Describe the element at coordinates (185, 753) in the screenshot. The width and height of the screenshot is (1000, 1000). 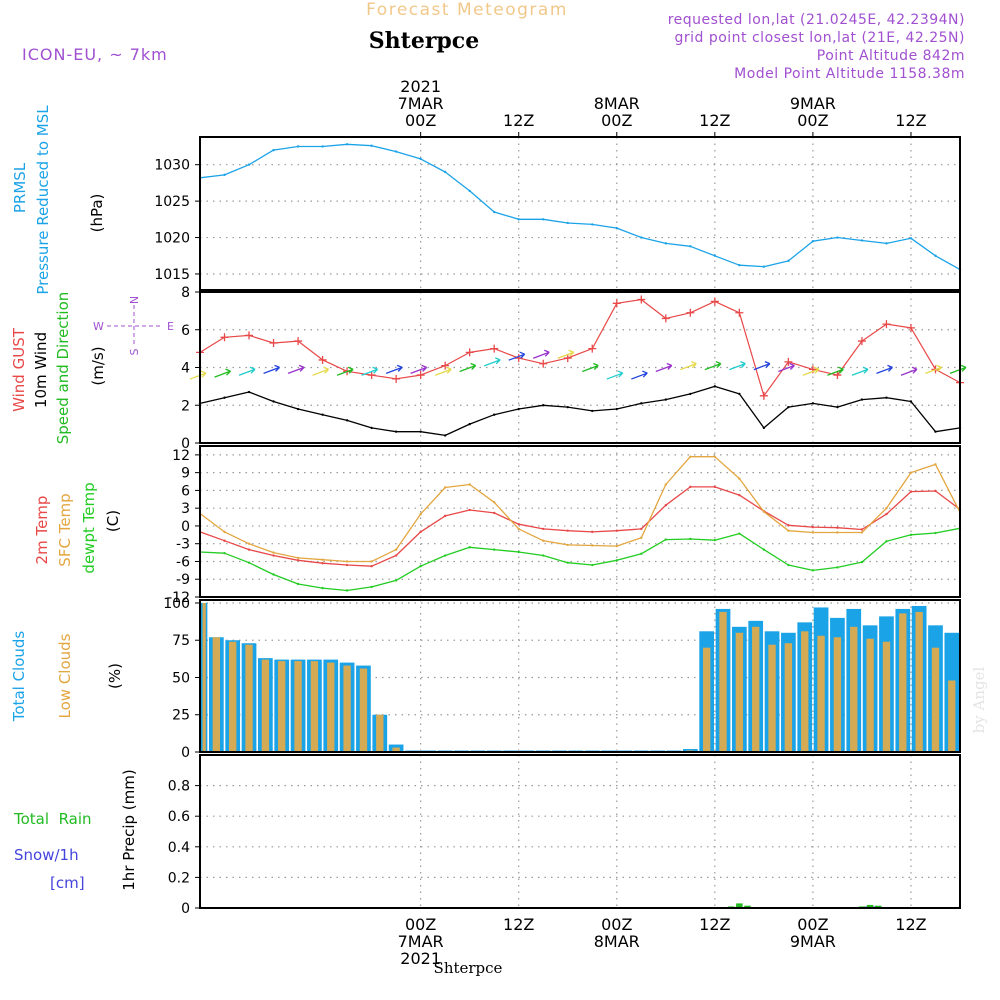
I see `clouds-ytick-label: 0` at that location.